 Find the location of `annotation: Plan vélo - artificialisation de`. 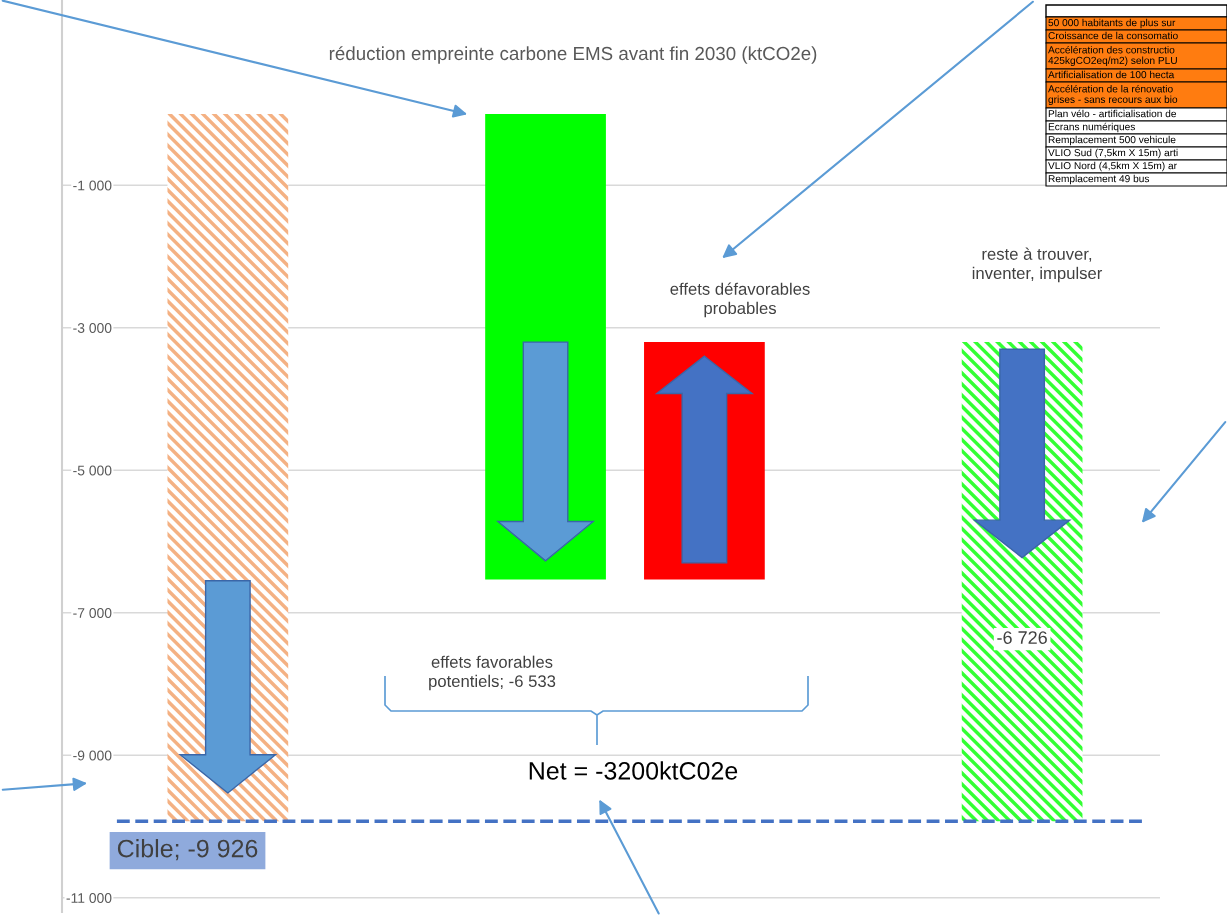

annotation: Plan vélo - artificialisation de is located at coordinates (1112, 113).